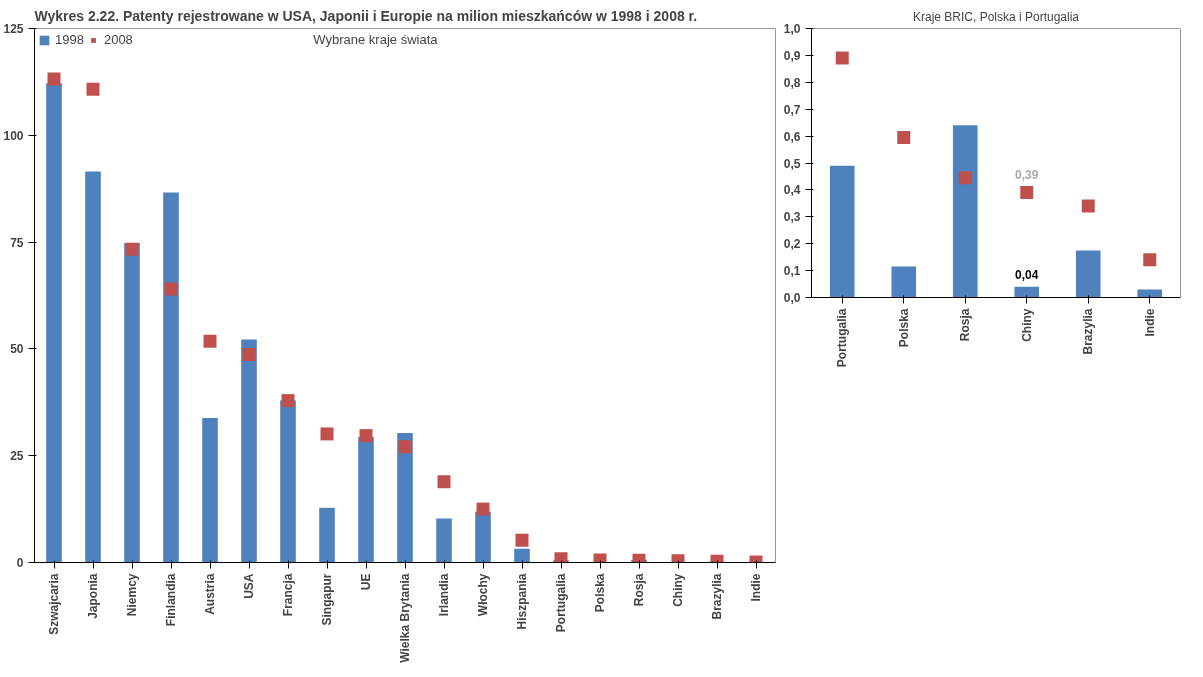 Image resolution: width=1203 pixels, height=677 pixels. Describe the element at coordinates (17, 456) in the screenshot. I see `y-tick-label: 25` at that location.